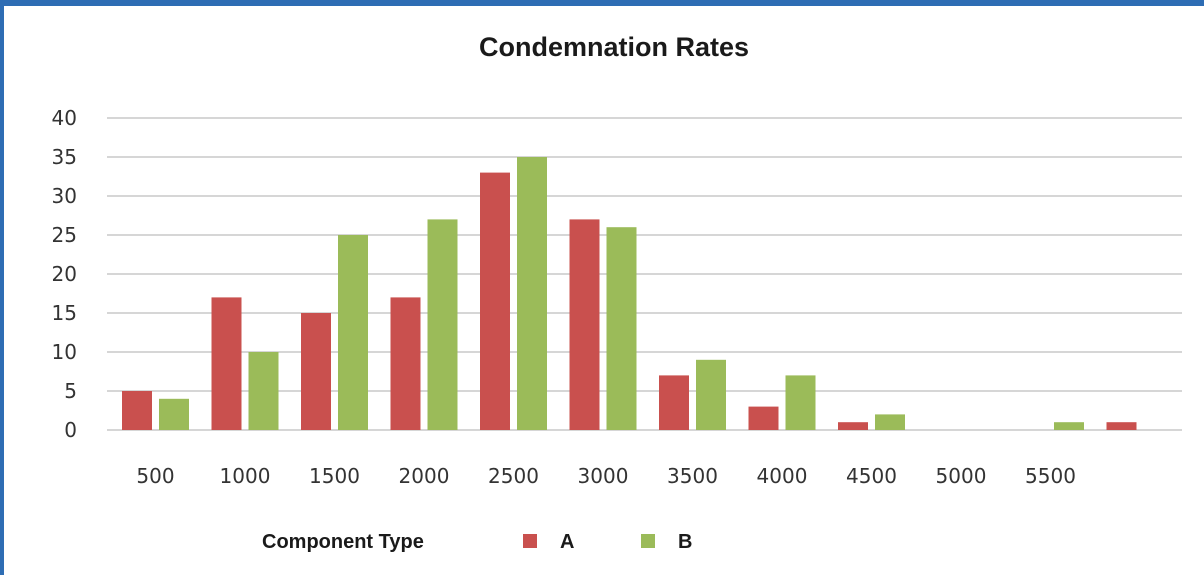  I want to click on y-tick-label: 30, so click(64, 196).